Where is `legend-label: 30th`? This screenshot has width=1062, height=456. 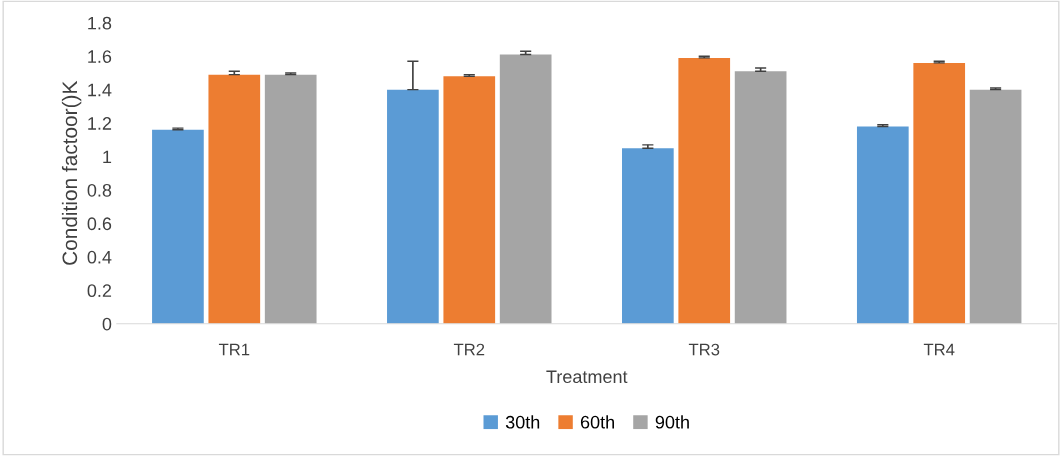
legend-label: 30th is located at coordinates (522, 422).